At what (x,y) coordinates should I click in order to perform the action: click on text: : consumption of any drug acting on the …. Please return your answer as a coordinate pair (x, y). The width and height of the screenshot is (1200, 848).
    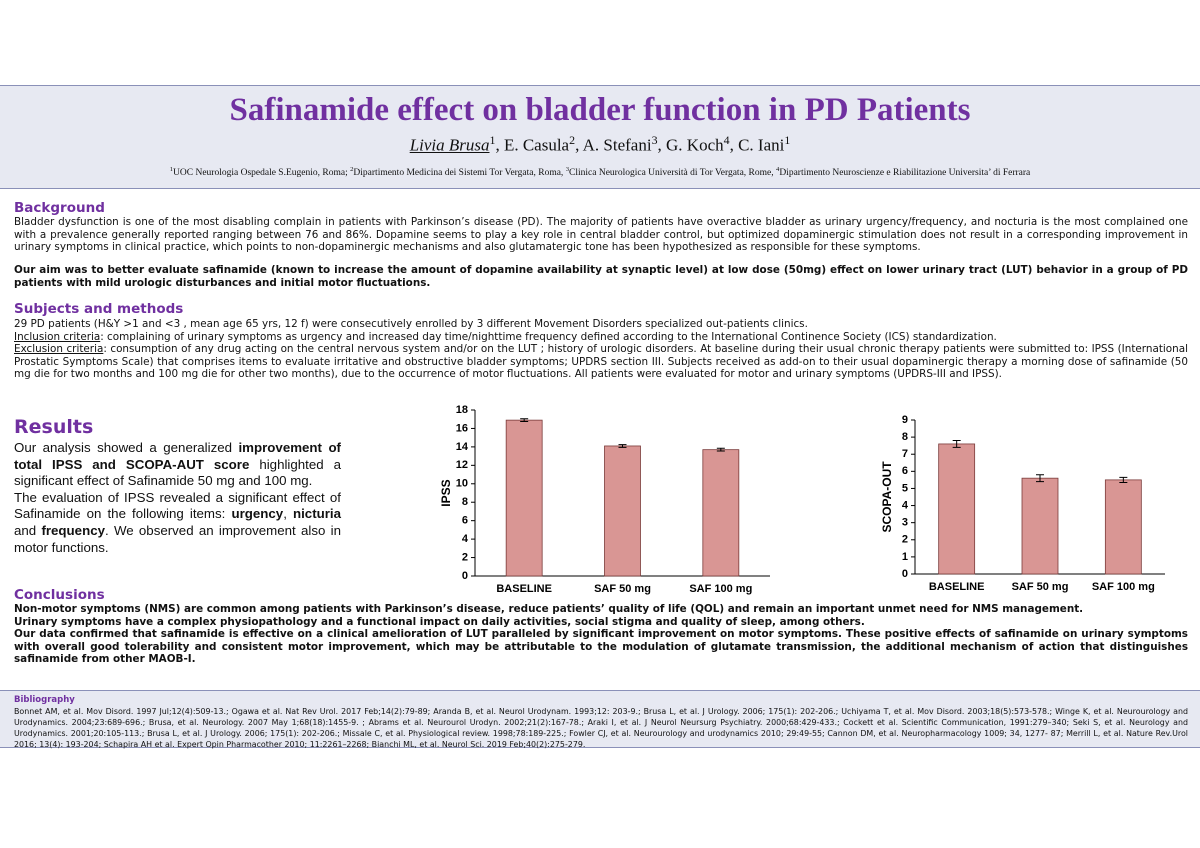
    Looking at the image, I should click on (601, 362).